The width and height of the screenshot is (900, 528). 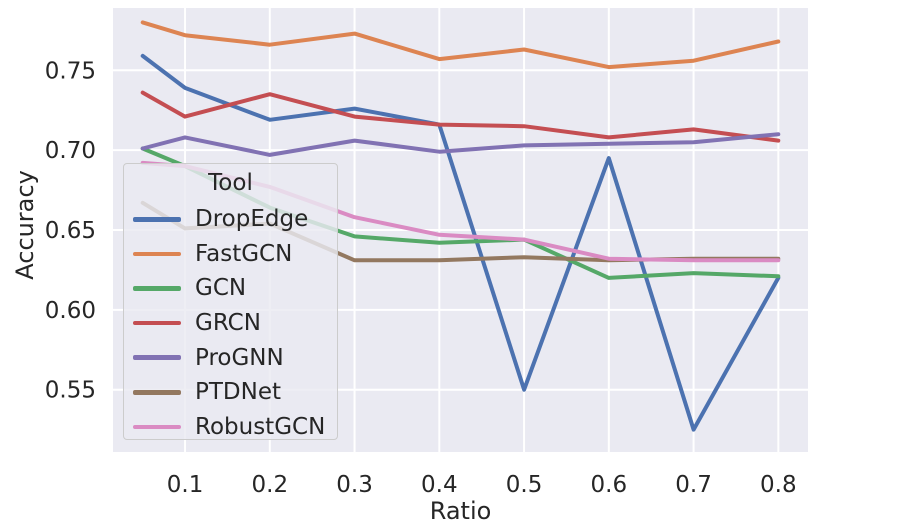 I want to click on legend-swatch-grcn, so click(x=157, y=323).